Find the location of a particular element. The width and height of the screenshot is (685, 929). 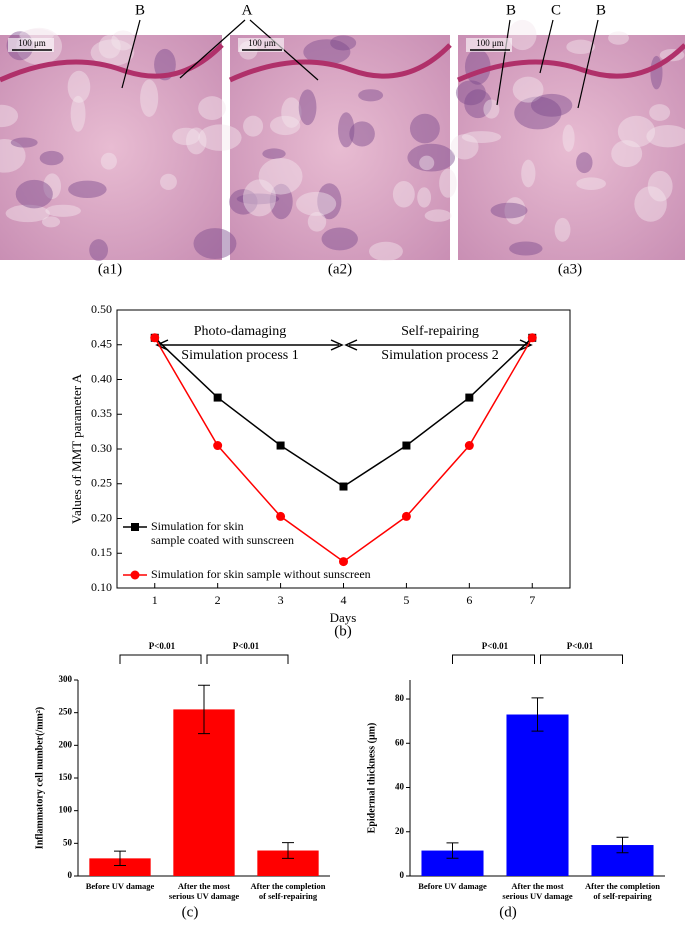

y-tick-label: 300 is located at coordinates (66, 679).